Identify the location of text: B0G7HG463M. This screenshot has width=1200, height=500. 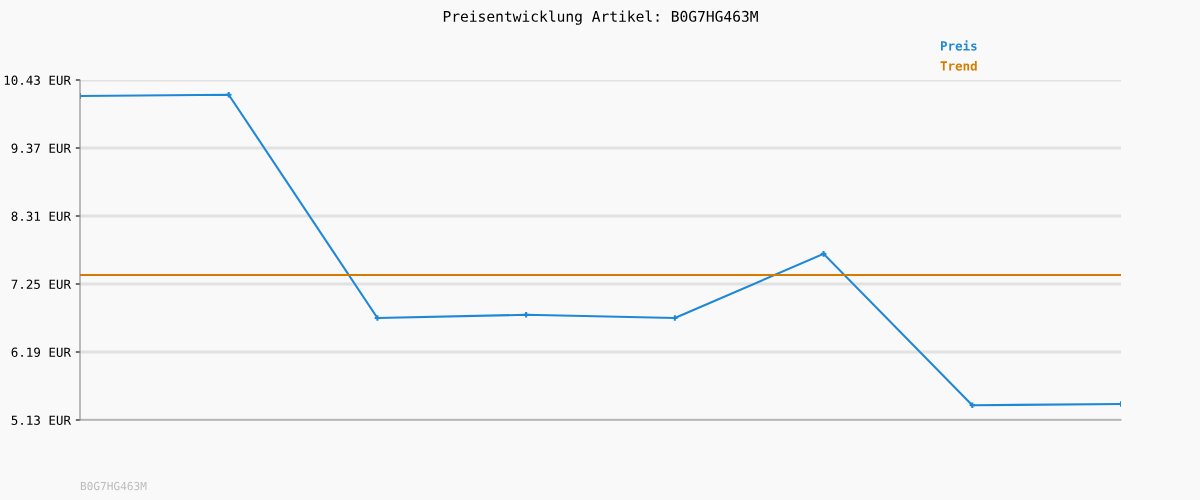
(113, 486).